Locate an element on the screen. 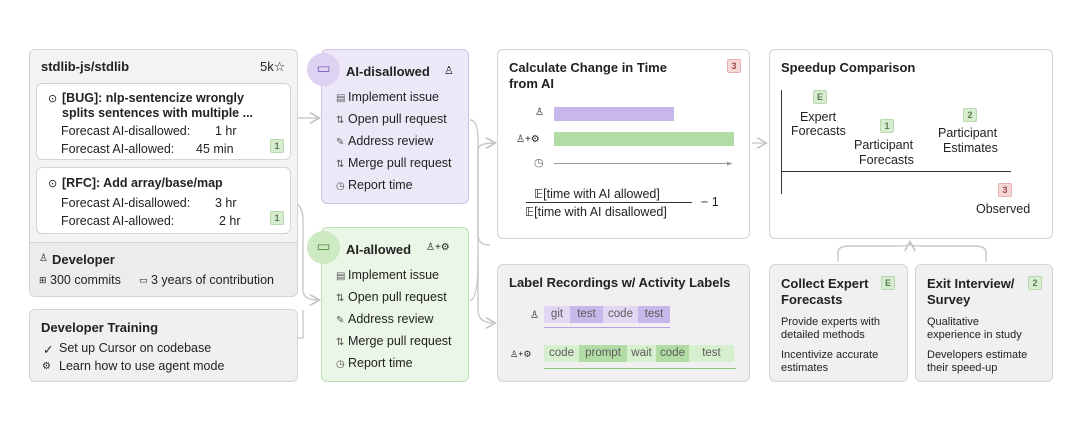 This screenshot has width=1080, height=426. time-axis-arrow: ▸ is located at coordinates (729, 163).